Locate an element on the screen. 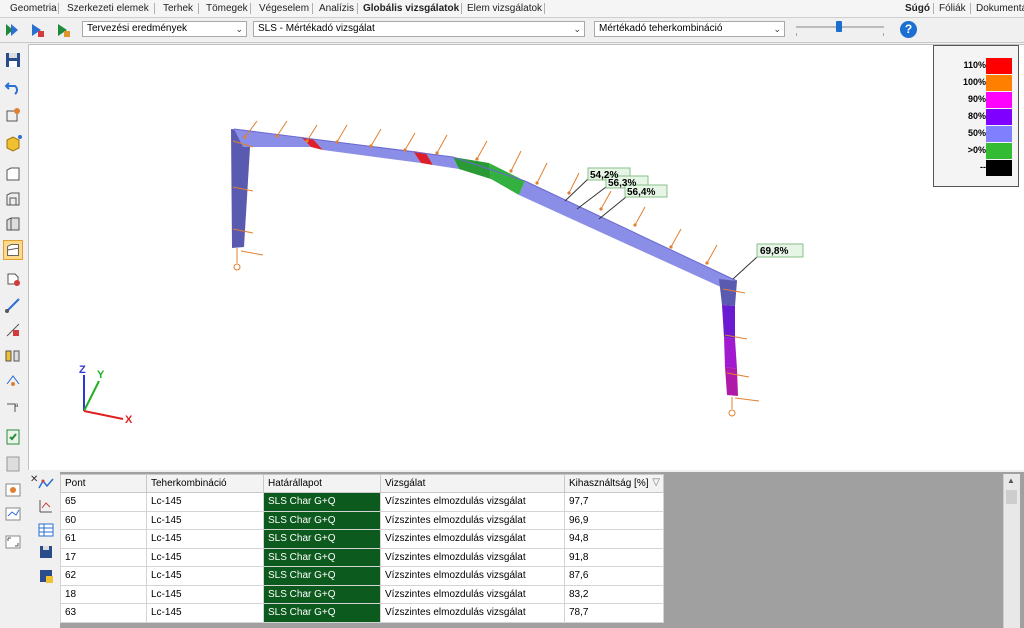 This screenshot has width=1024, height=628. view-perspective-icon is located at coordinates (13, 250).